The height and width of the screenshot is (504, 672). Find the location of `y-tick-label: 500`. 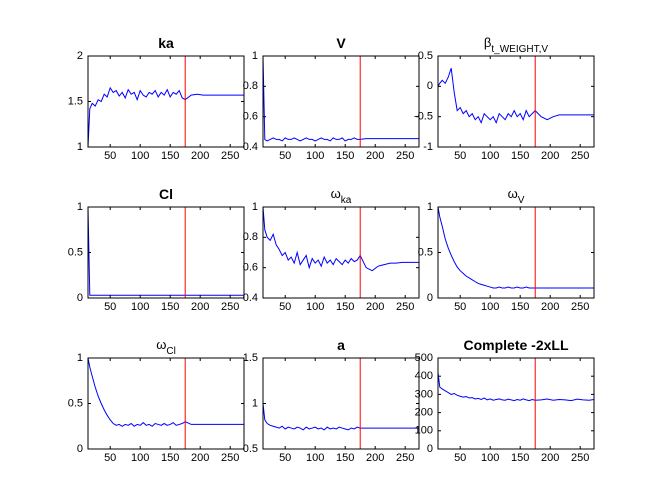

y-tick-label: 500 is located at coordinates (424, 358).